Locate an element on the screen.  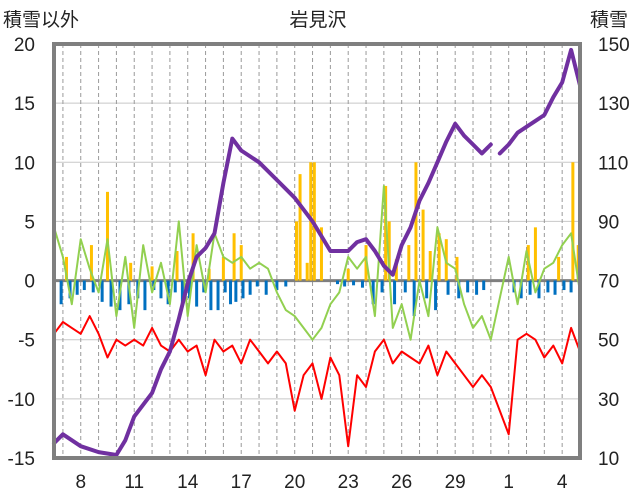
x-tick-label: 1 is located at coordinates (508, 482).